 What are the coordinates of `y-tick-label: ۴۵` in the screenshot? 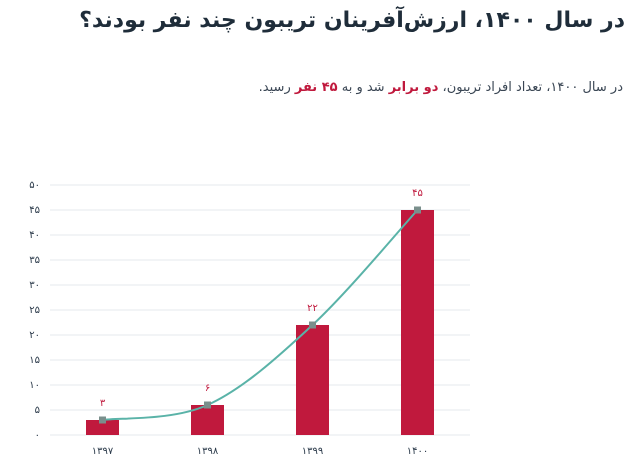 It's located at (34, 210).